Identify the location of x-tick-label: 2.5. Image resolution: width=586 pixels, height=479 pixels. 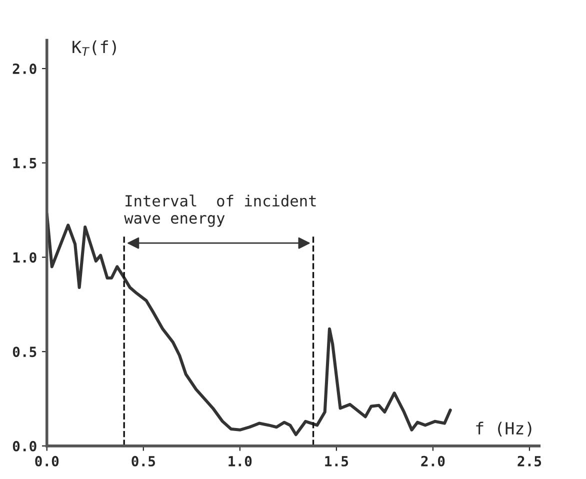
(530, 461).